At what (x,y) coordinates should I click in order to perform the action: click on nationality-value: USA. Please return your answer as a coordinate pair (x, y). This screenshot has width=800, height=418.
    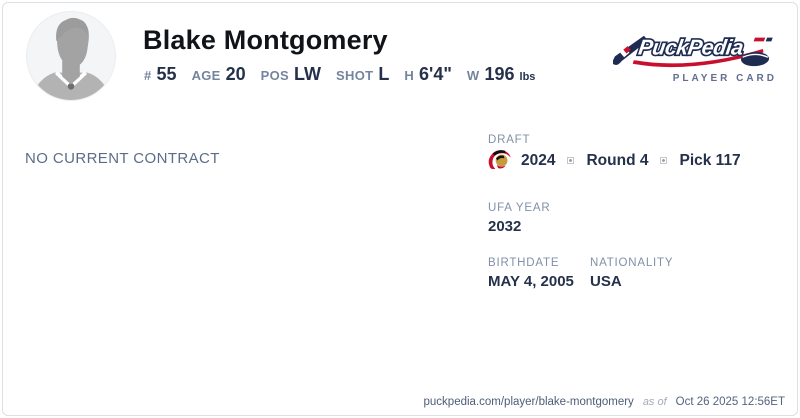
    Looking at the image, I should click on (606, 281).